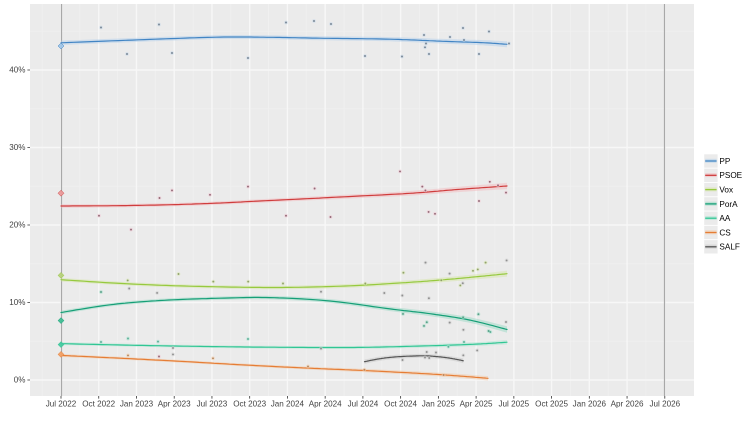  Describe the element at coordinates (400, 404) in the screenshot. I see `svg-text: Oct 2024` at that location.